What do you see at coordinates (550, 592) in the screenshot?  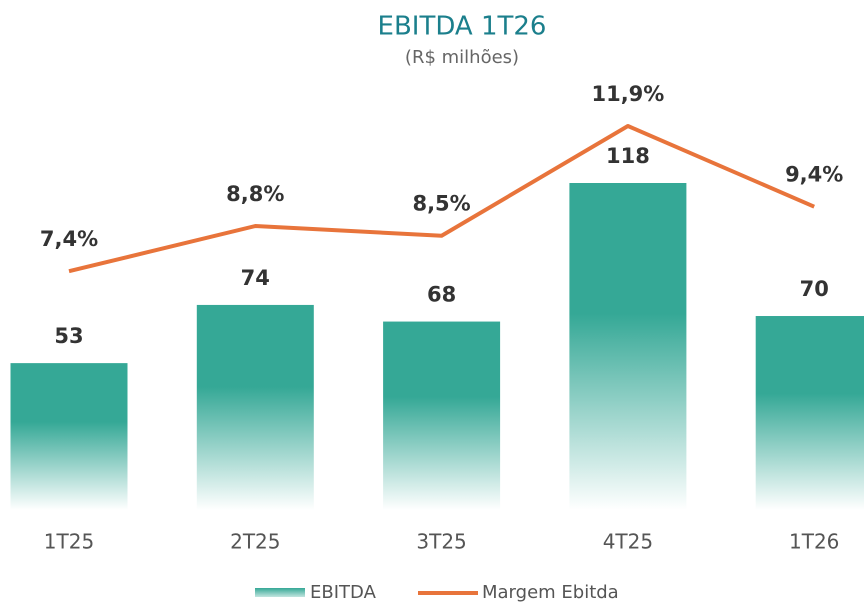 I see `legend-label: Margem Ebitda` at bounding box center [550, 592].